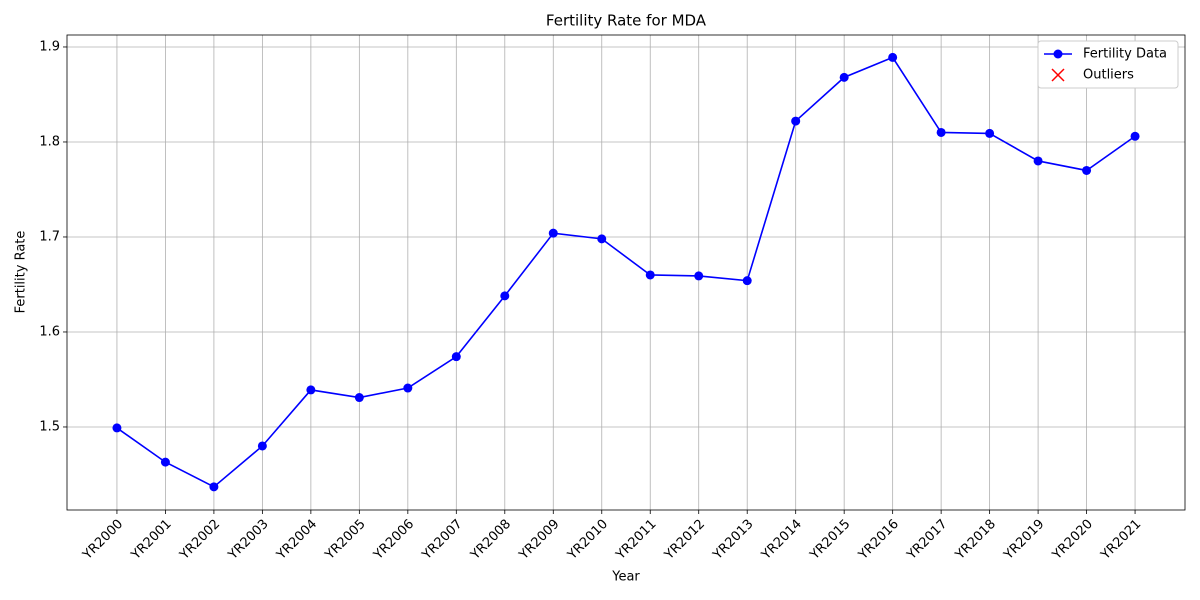 The image size is (1200, 600). I want to click on x-tick-label: YR2019, so click(1024, 540).